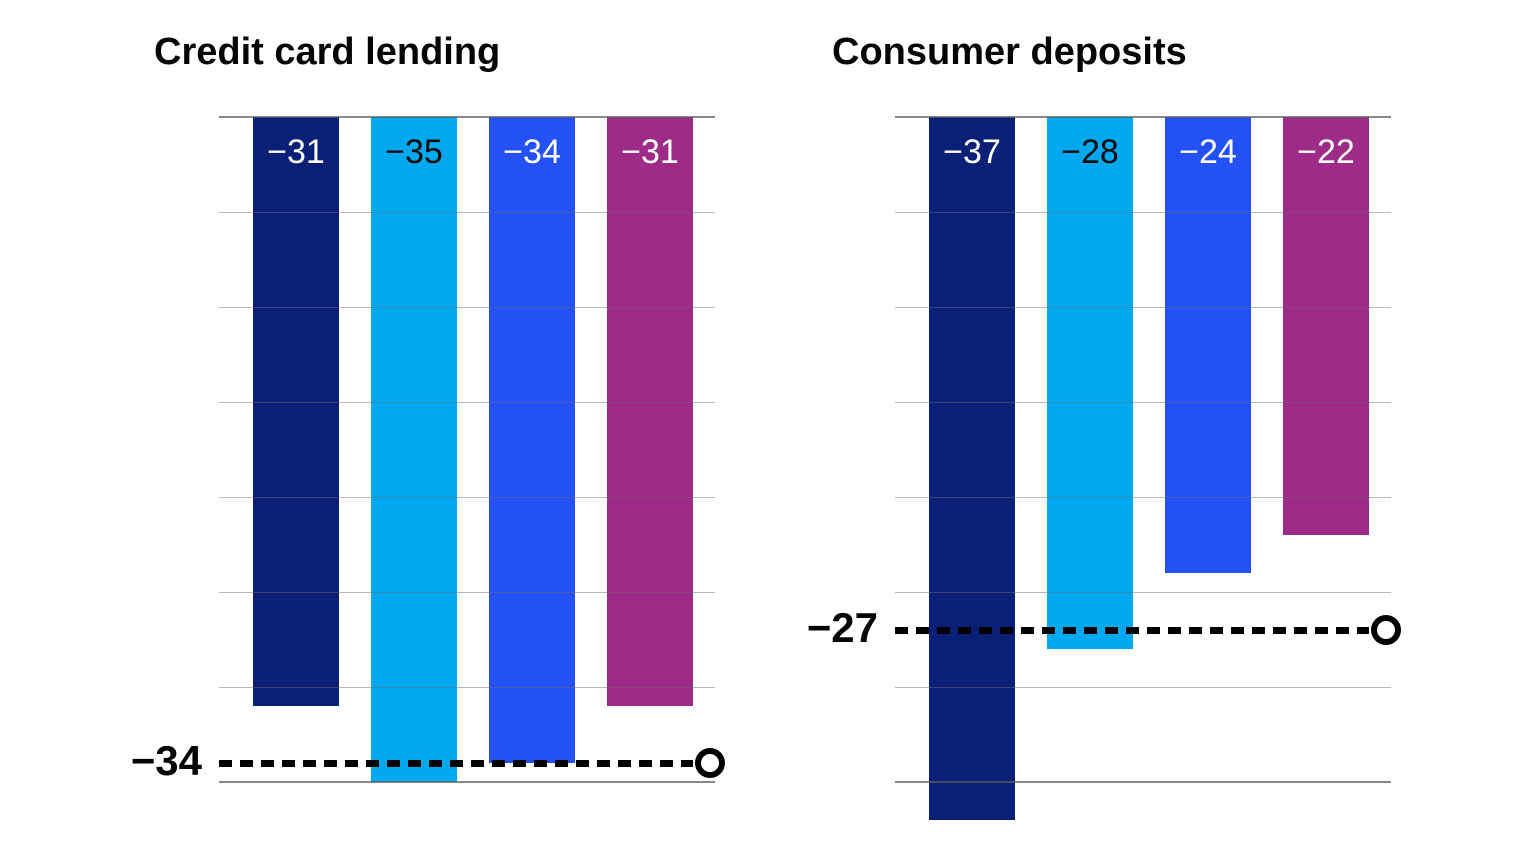 The image size is (1536, 864). What do you see at coordinates (1090, 152) in the screenshot?
I see `bar-value-label: −28` at bounding box center [1090, 152].